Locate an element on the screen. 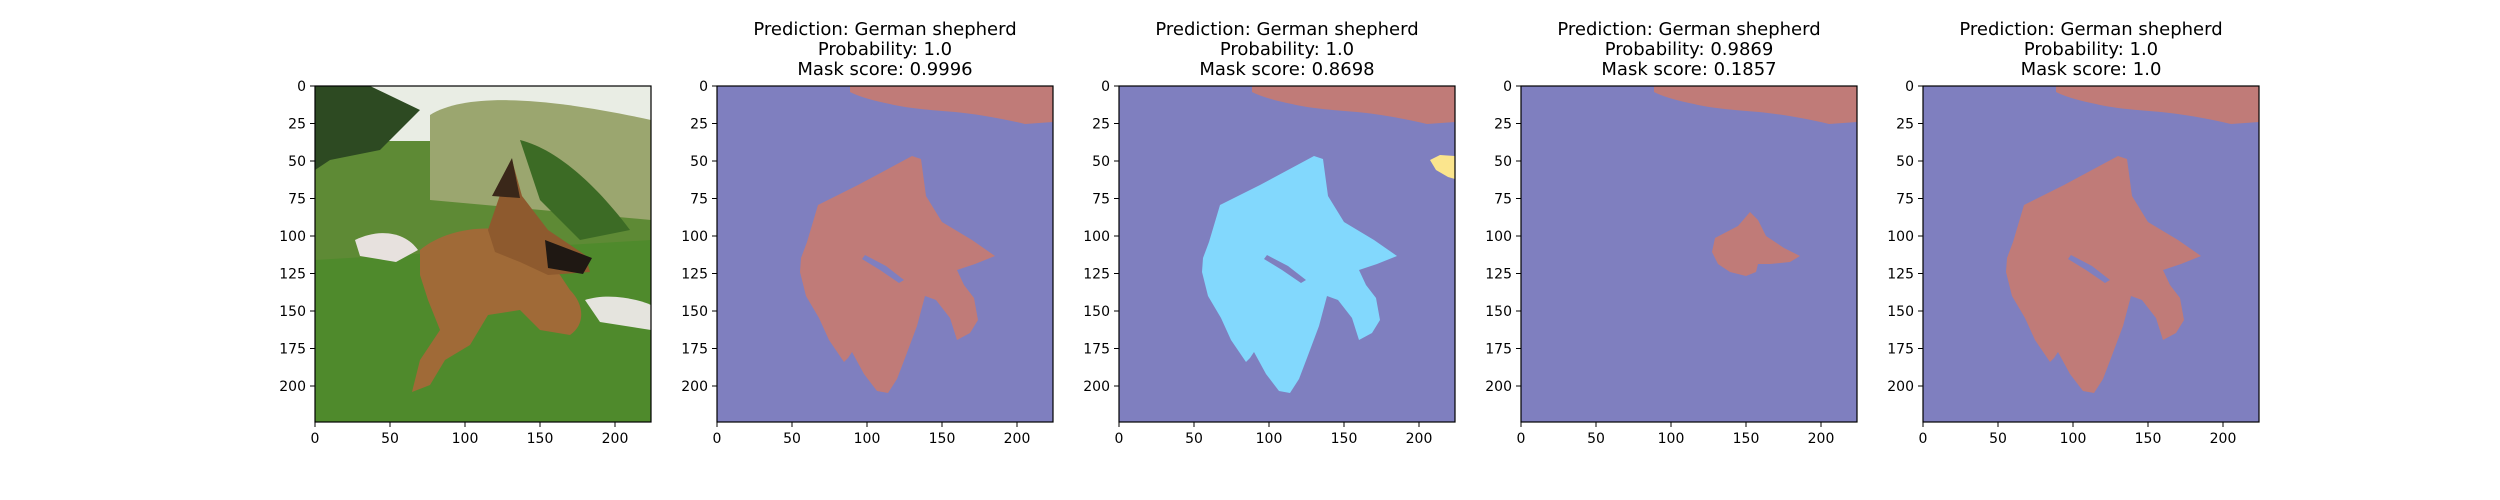 The width and height of the screenshot is (2500, 500). yellow-blob is located at coordinates (1442, 167).